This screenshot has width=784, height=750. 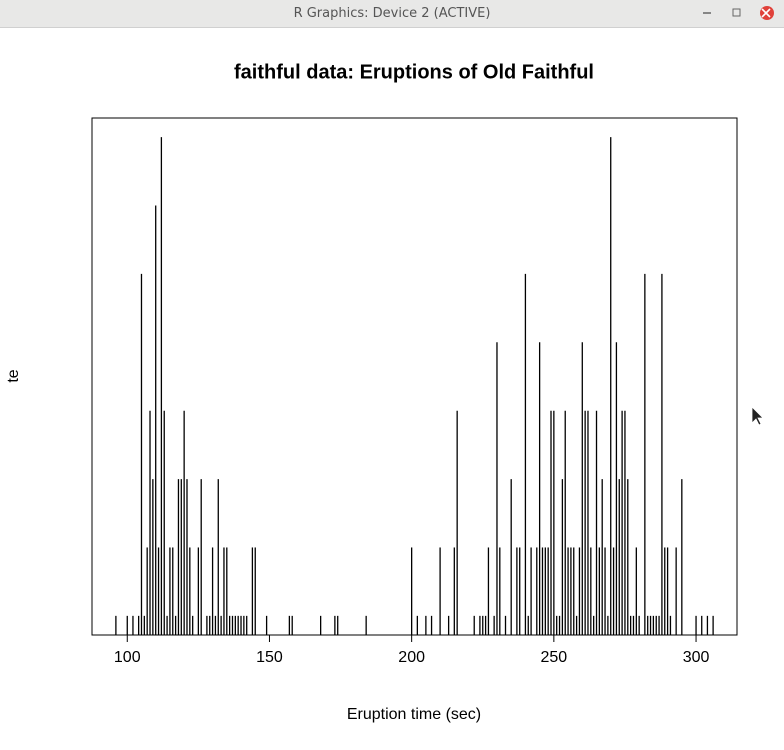 I want to click on chart-title: faithful data: Eruptions of Old Faithful, so click(x=414, y=72).